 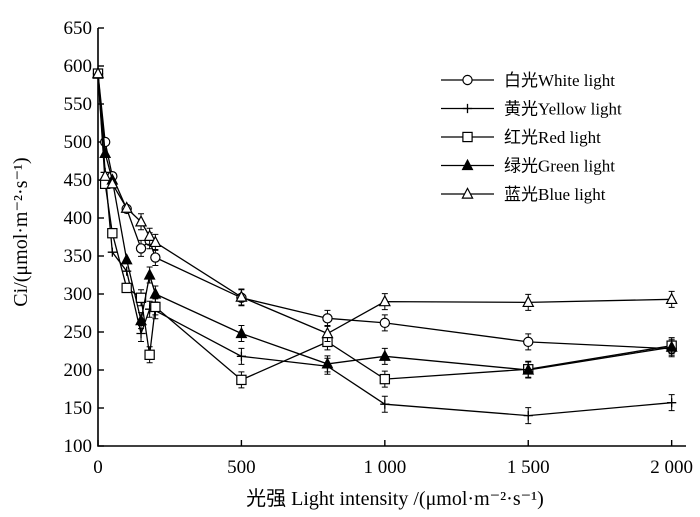 What do you see at coordinates (555, 194) in the screenshot?
I see `legend-label: 蓝光Blue light` at bounding box center [555, 194].